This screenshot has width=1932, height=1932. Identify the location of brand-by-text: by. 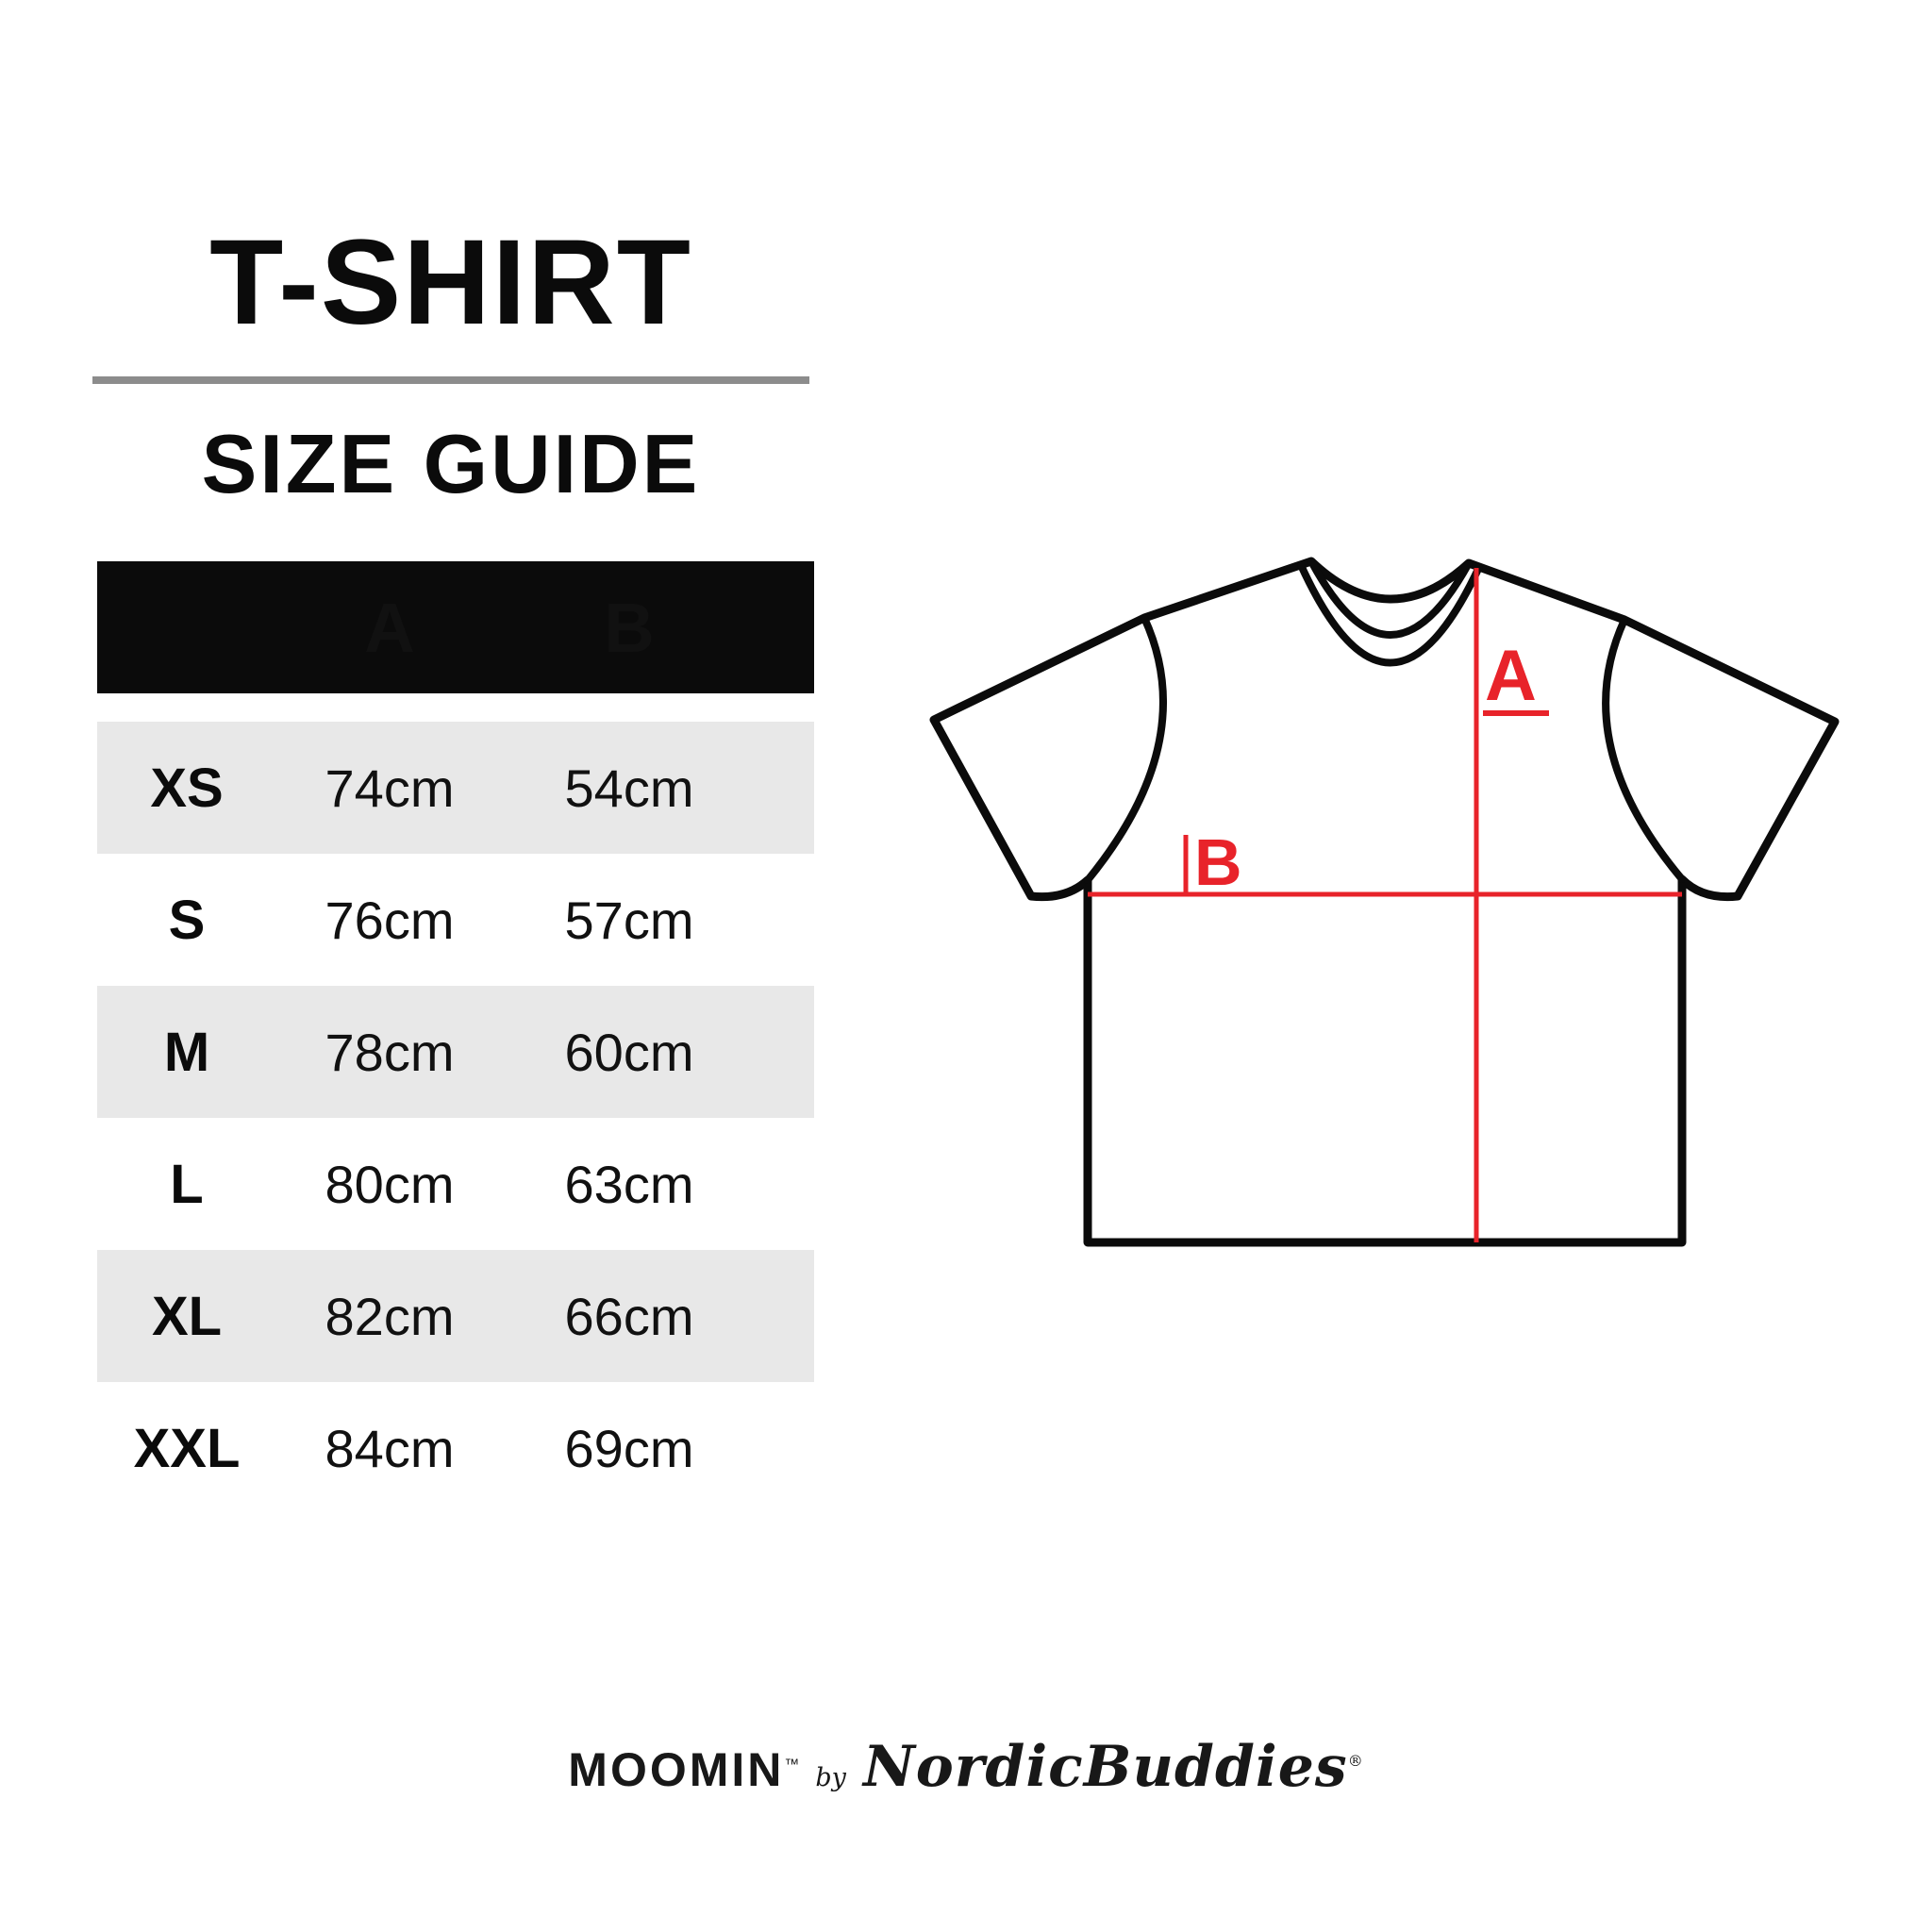
(831, 1777).